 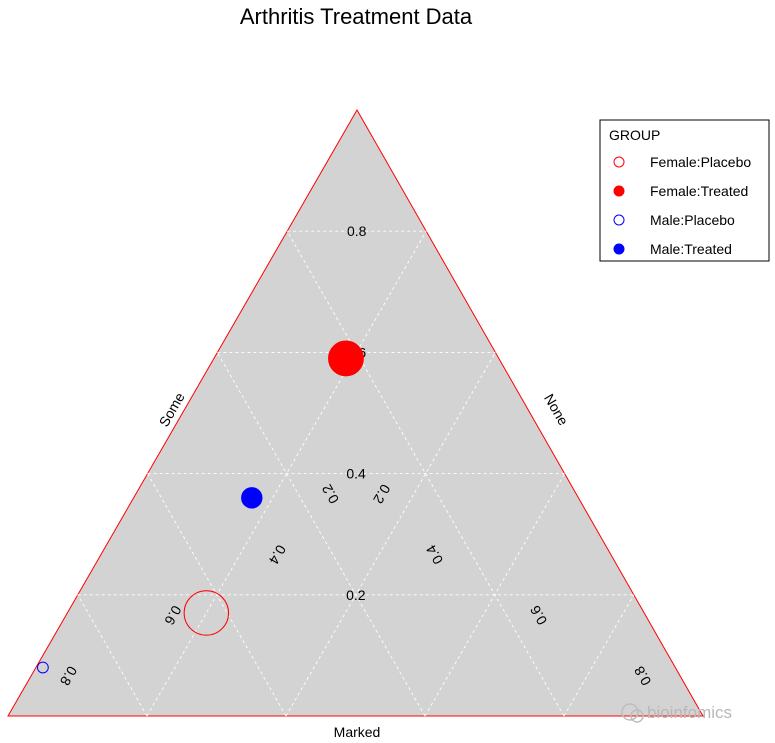 I want to click on wechat-icon, so click(x=630, y=712).